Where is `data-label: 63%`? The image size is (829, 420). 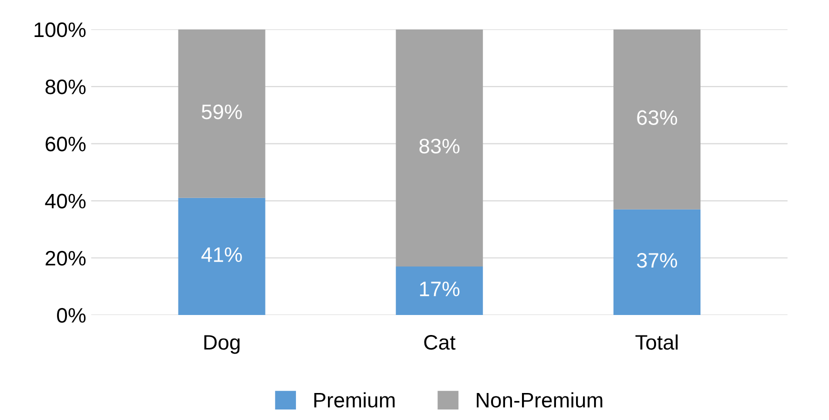
data-label: 63% is located at coordinates (657, 117).